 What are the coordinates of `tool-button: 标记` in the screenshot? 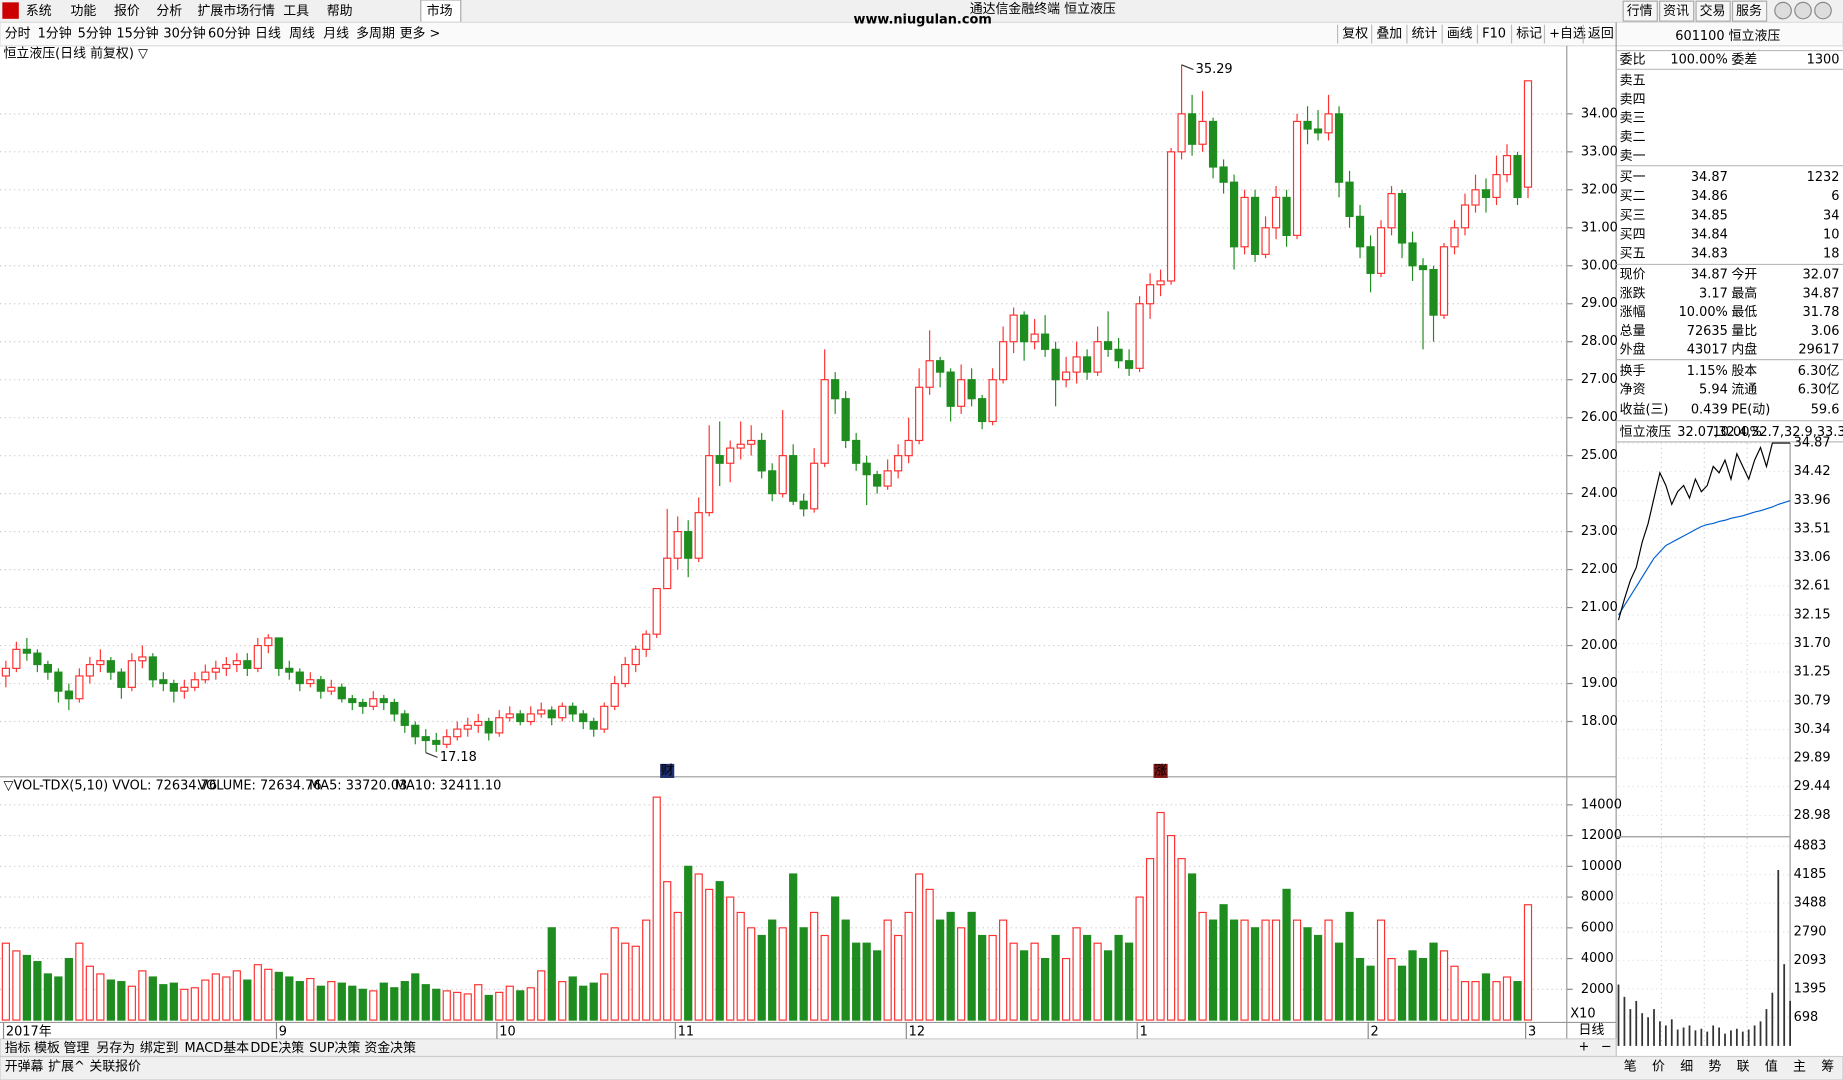 It's located at (1529, 34).